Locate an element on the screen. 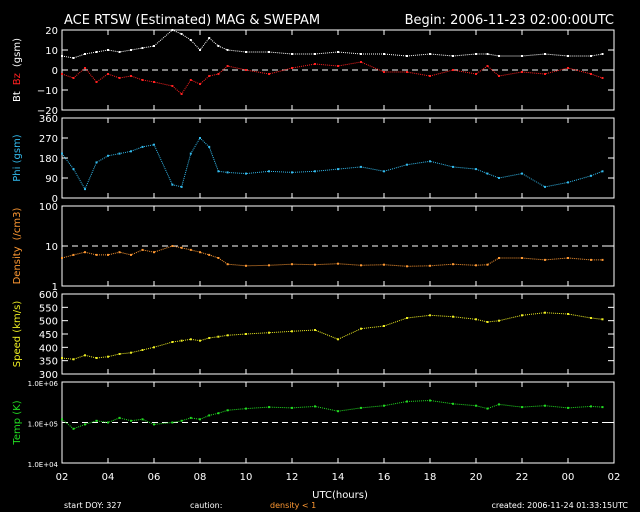  y-tick-label: 450 is located at coordinates (48, 335).